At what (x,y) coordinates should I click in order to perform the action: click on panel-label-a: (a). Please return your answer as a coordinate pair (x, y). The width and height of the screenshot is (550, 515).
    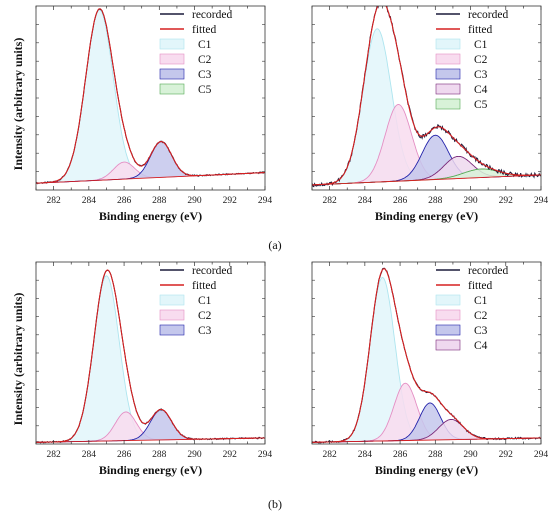
    Looking at the image, I should click on (274, 245).